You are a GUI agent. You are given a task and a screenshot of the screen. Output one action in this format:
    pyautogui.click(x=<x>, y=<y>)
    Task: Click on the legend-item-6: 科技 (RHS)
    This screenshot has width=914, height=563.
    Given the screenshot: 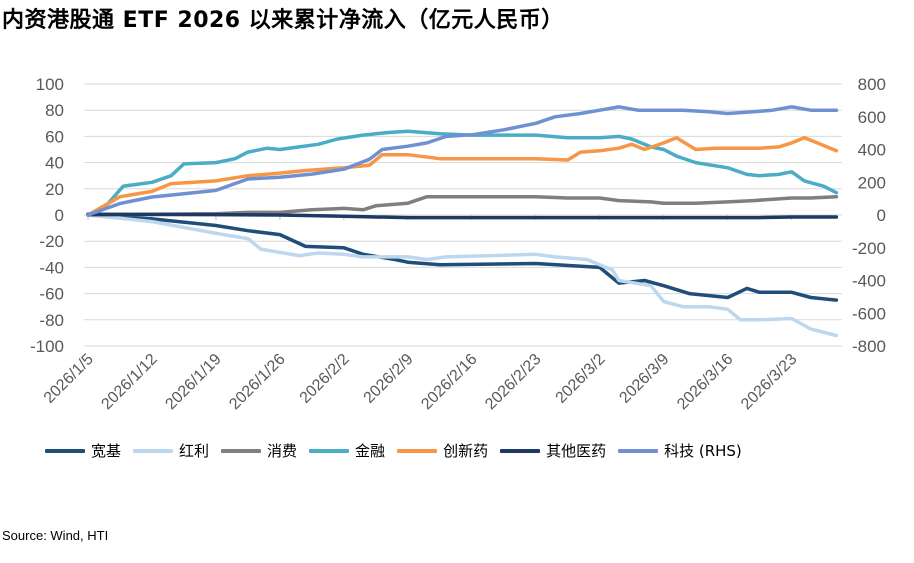 What is the action you would take?
    pyautogui.click(x=680, y=450)
    